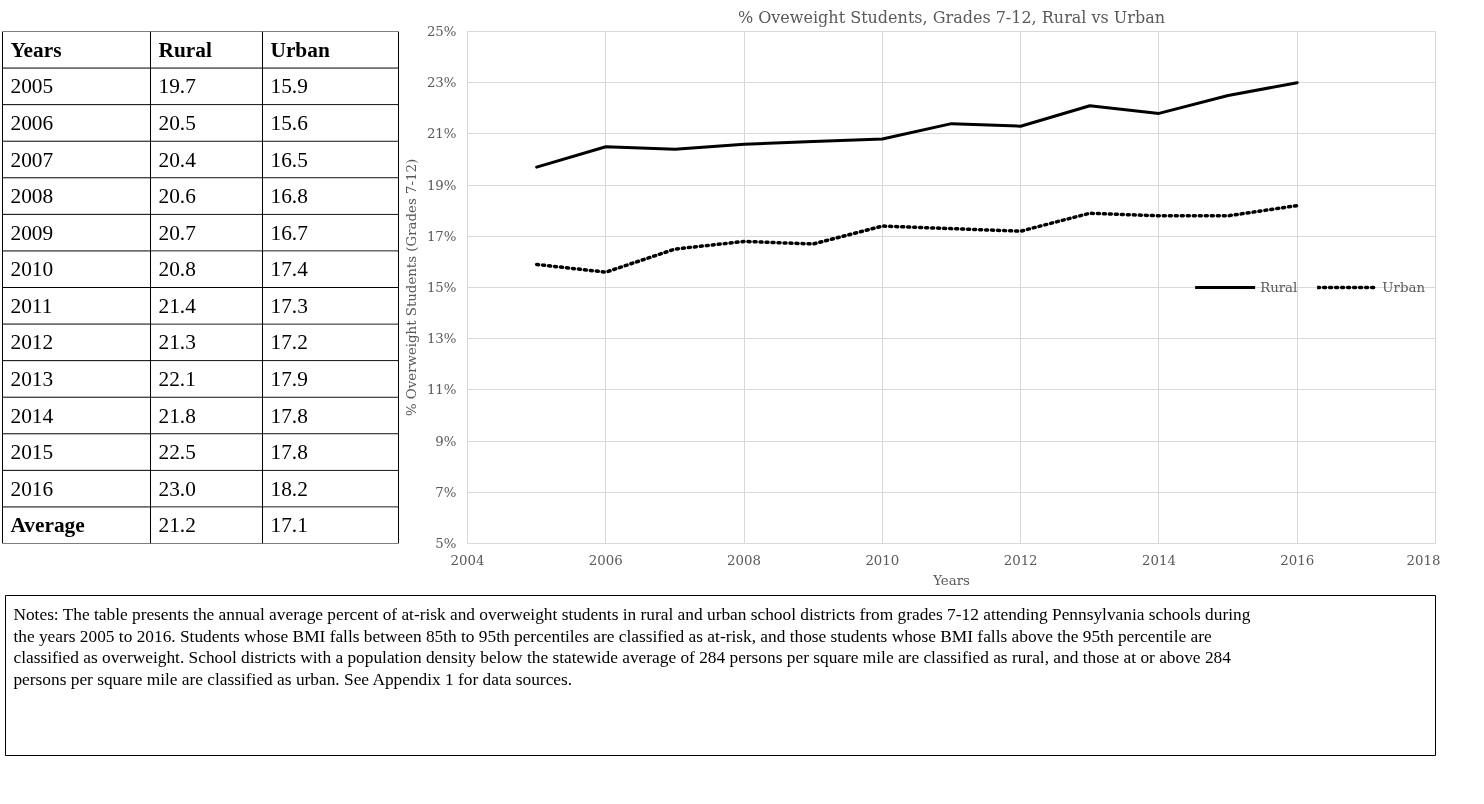 This screenshot has width=1484, height=804. Describe the element at coordinates (177, 269) in the screenshot. I see `data-label: 20.8` at that location.